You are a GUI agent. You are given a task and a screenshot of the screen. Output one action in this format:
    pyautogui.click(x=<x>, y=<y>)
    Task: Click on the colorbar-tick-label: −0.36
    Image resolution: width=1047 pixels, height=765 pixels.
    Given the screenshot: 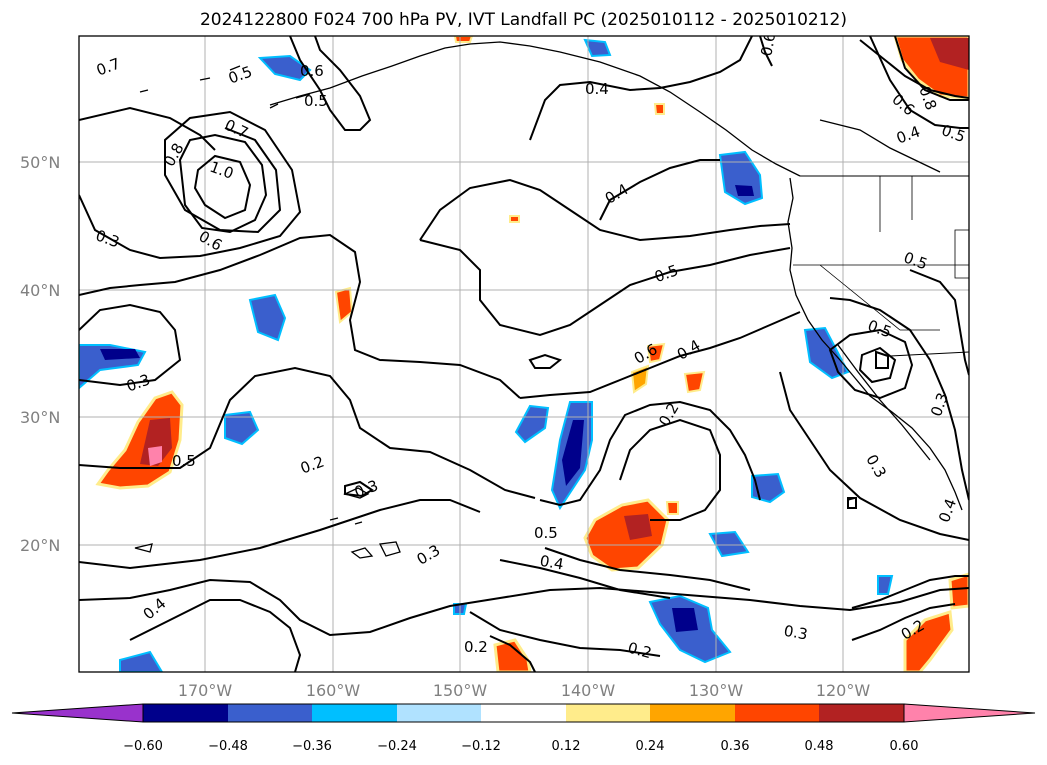 What is the action you would take?
    pyautogui.click(x=312, y=746)
    